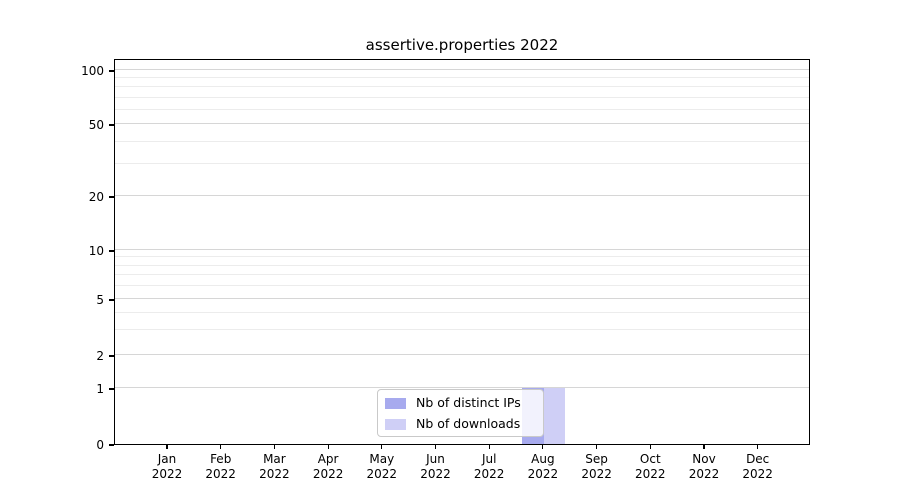  I want to click on legend-row: Nb of downloads, so click(460, 424).